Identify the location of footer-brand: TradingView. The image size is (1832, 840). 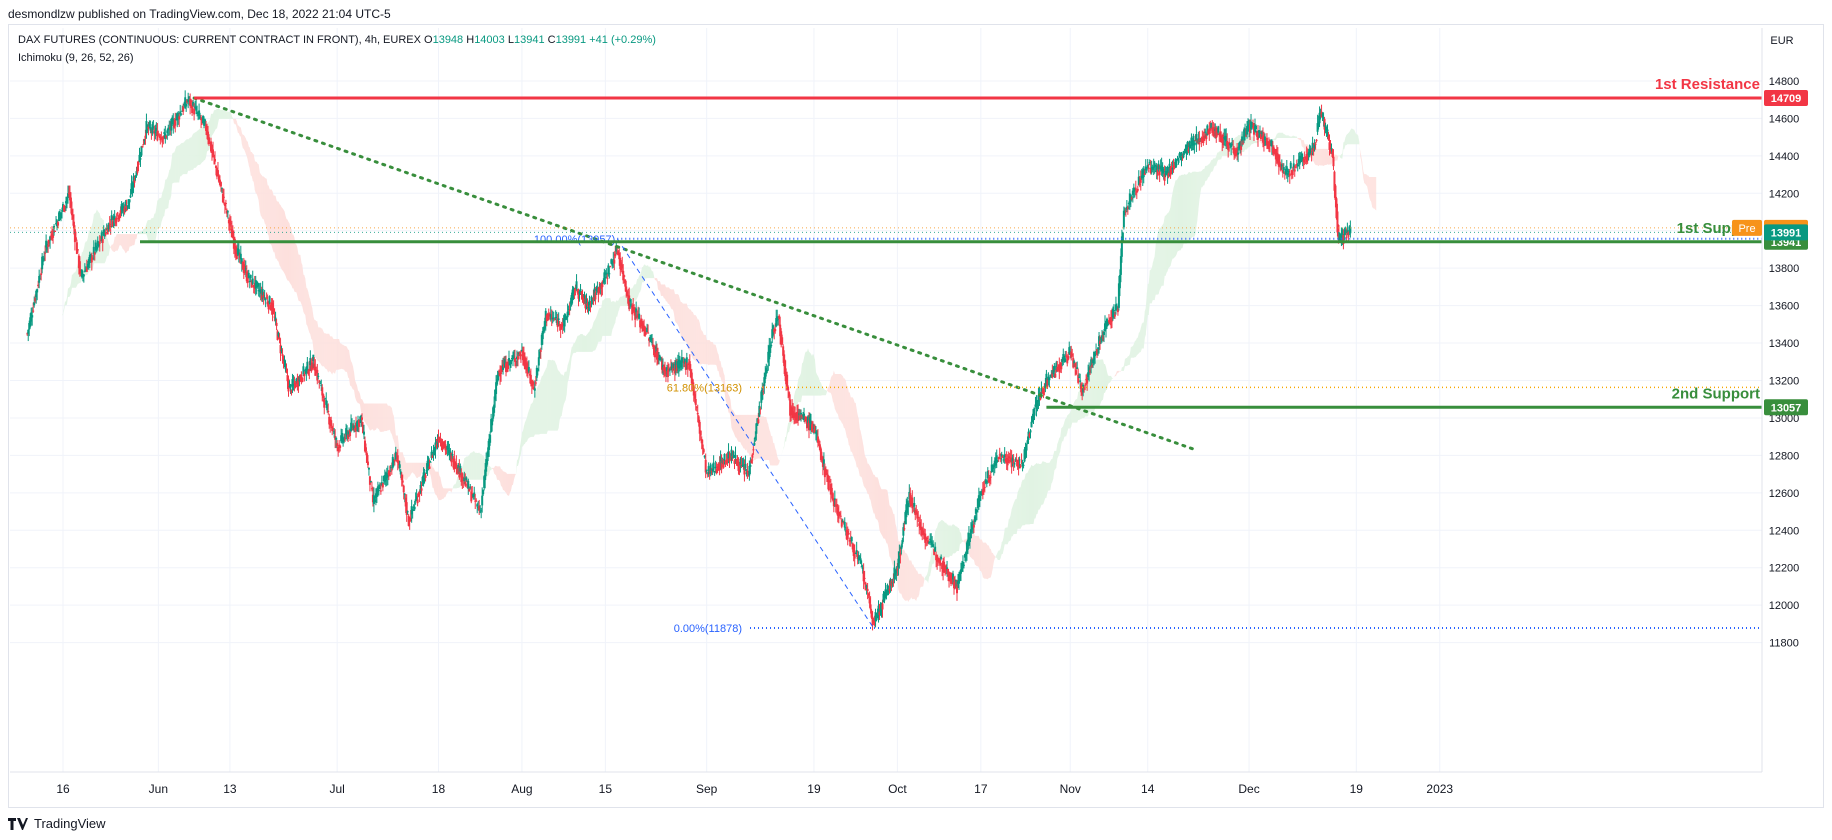
(57, 823).